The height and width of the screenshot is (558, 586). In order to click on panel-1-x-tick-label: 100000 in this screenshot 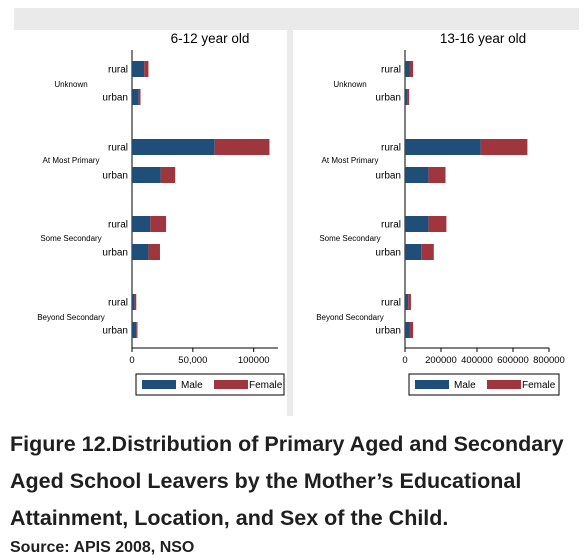, I will do `click(254, 360)`.